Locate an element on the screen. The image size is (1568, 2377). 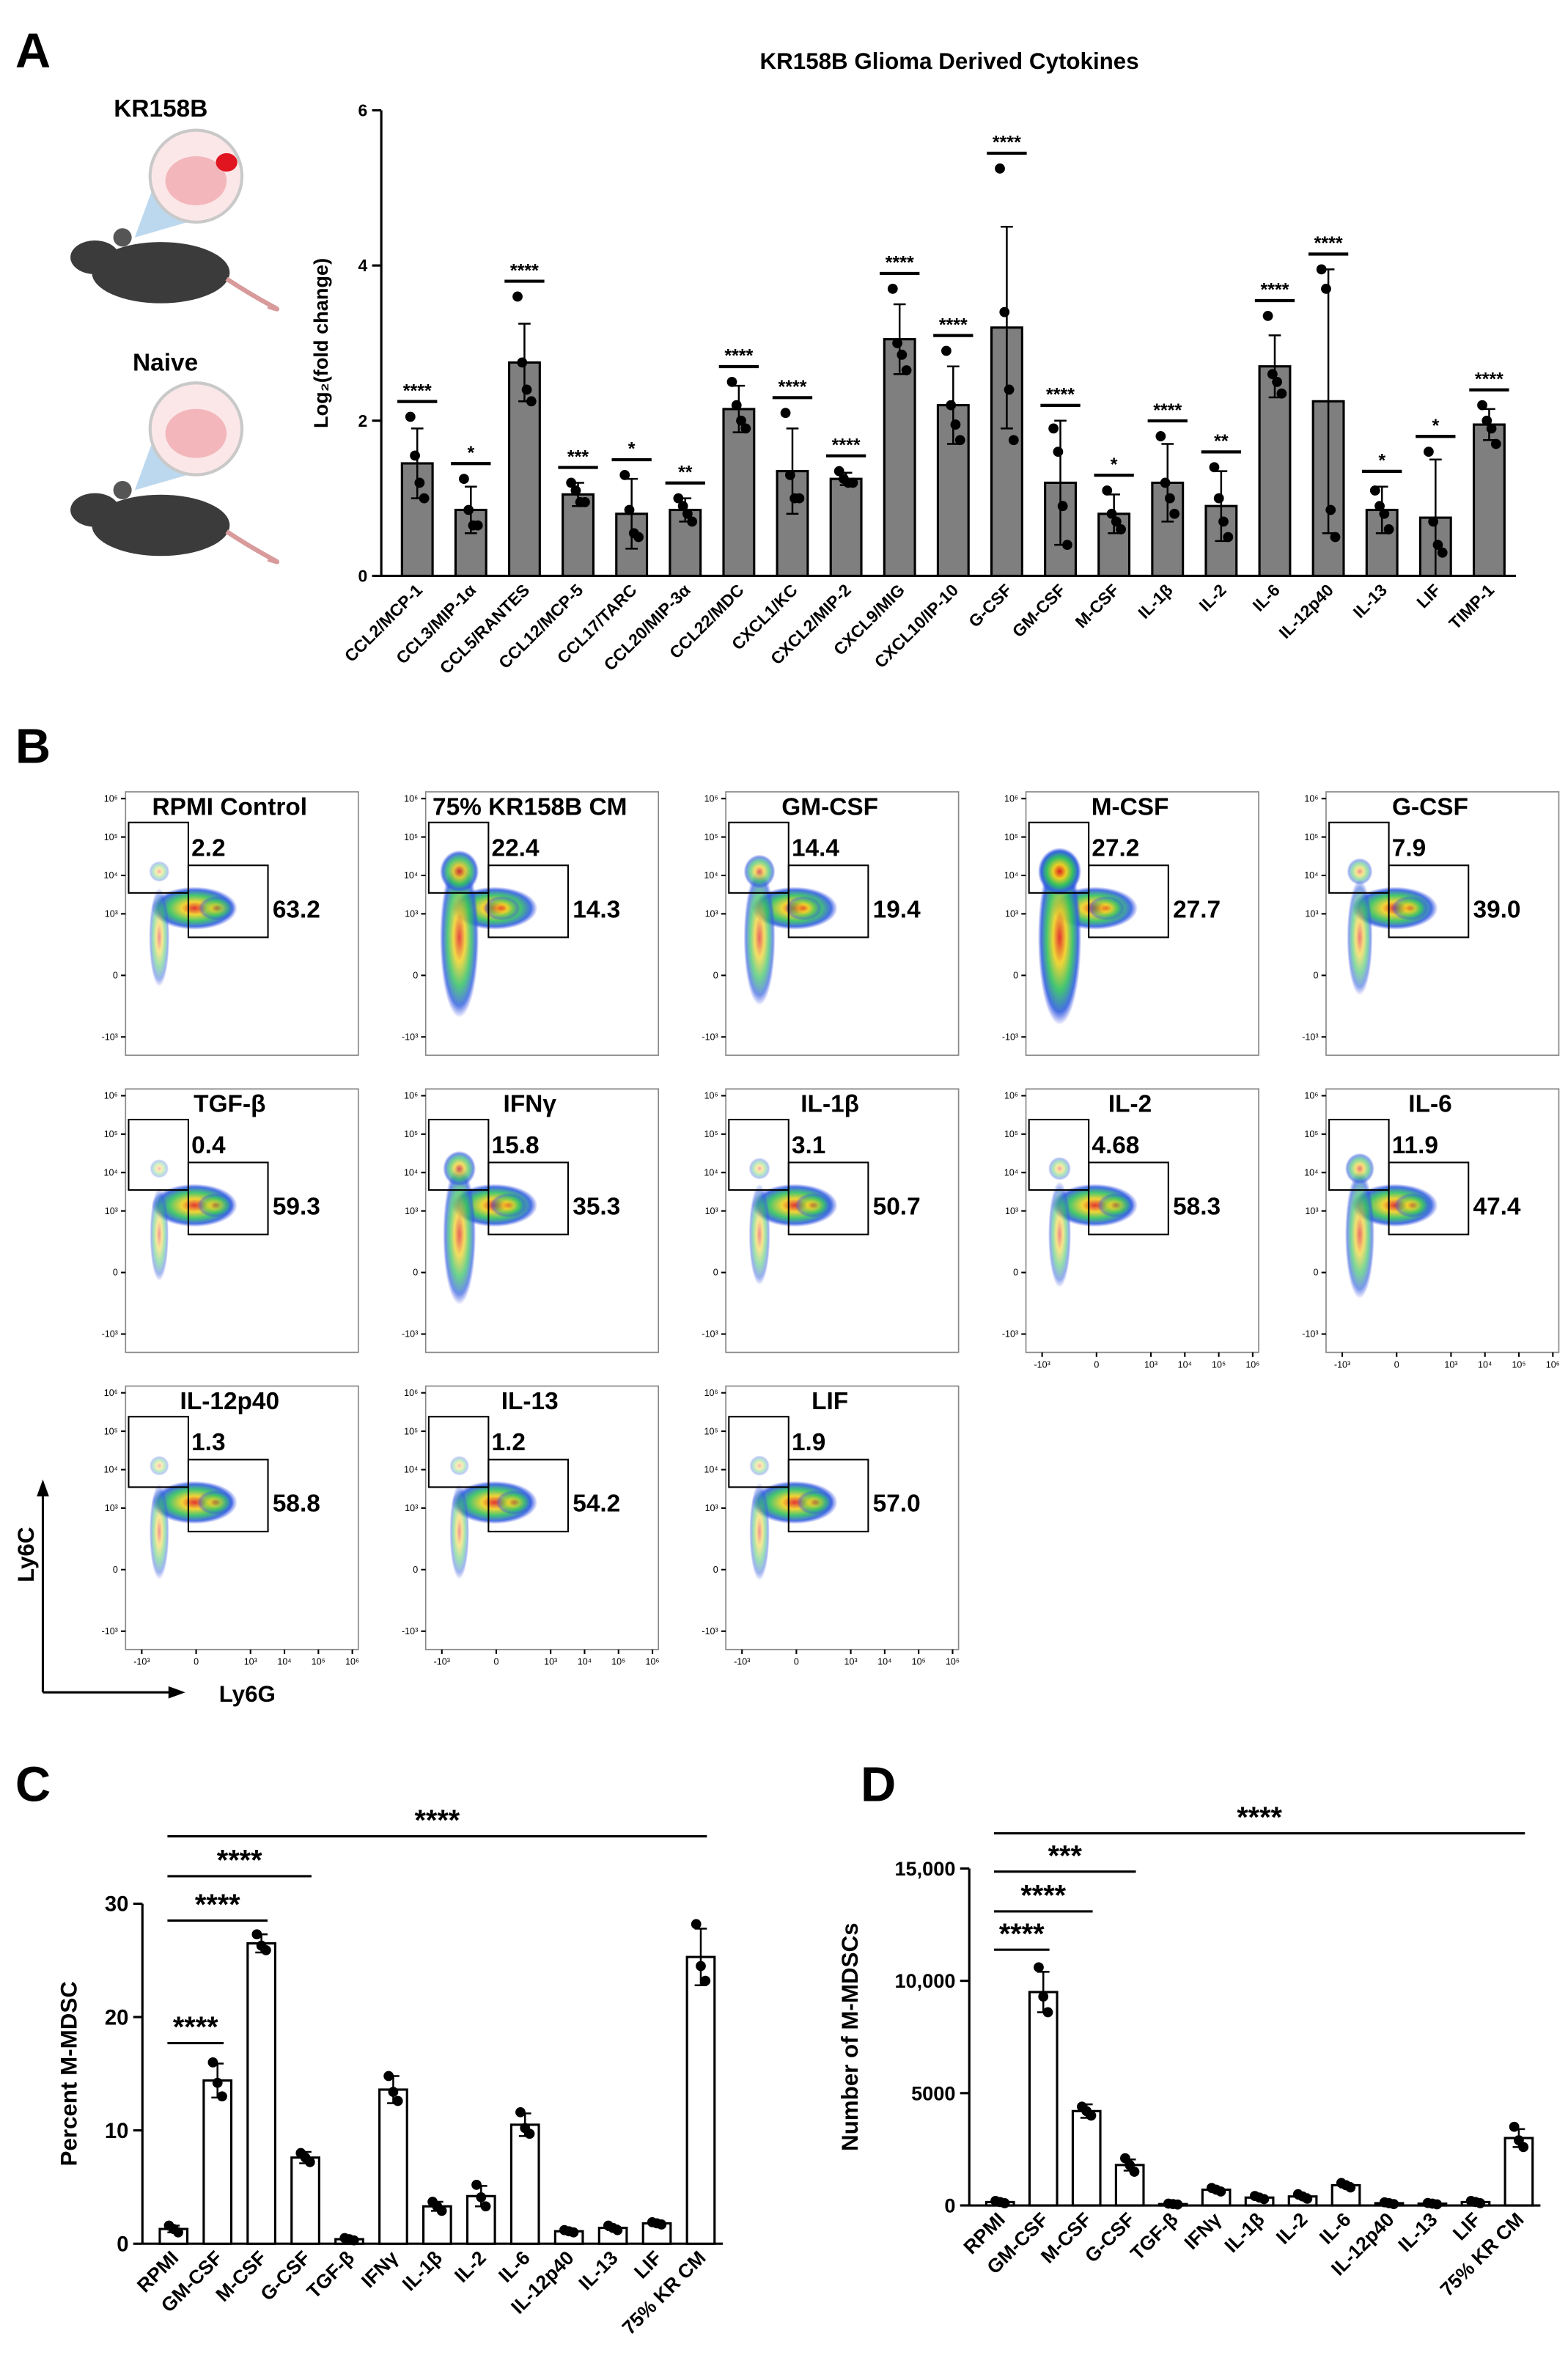
y-axis-label: Percent M-MDSC is located at coordinates (68, 2073).